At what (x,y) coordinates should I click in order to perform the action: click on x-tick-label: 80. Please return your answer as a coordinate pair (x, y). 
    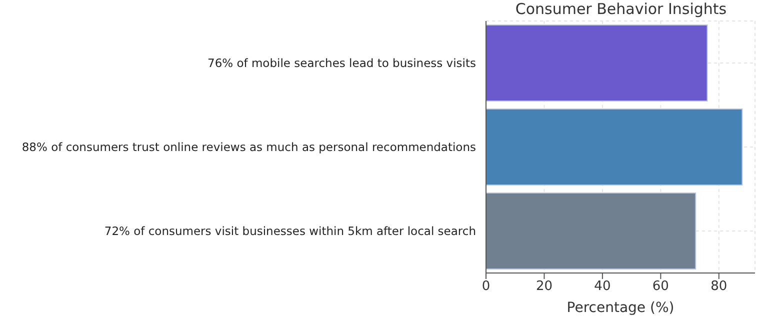
    Looking at the image, I should click on (719, 286).